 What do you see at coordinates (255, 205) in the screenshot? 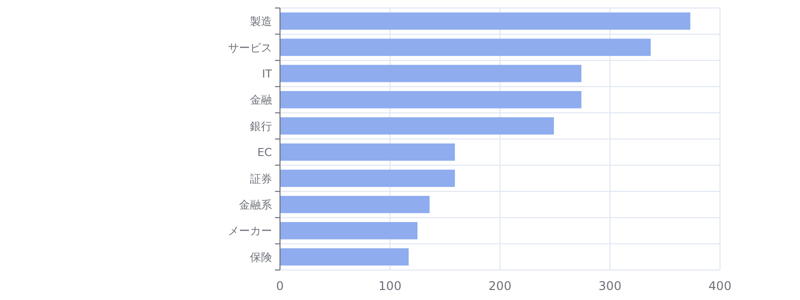
I see `y-tick-label: 金融系` at bounding box center [255, 205].